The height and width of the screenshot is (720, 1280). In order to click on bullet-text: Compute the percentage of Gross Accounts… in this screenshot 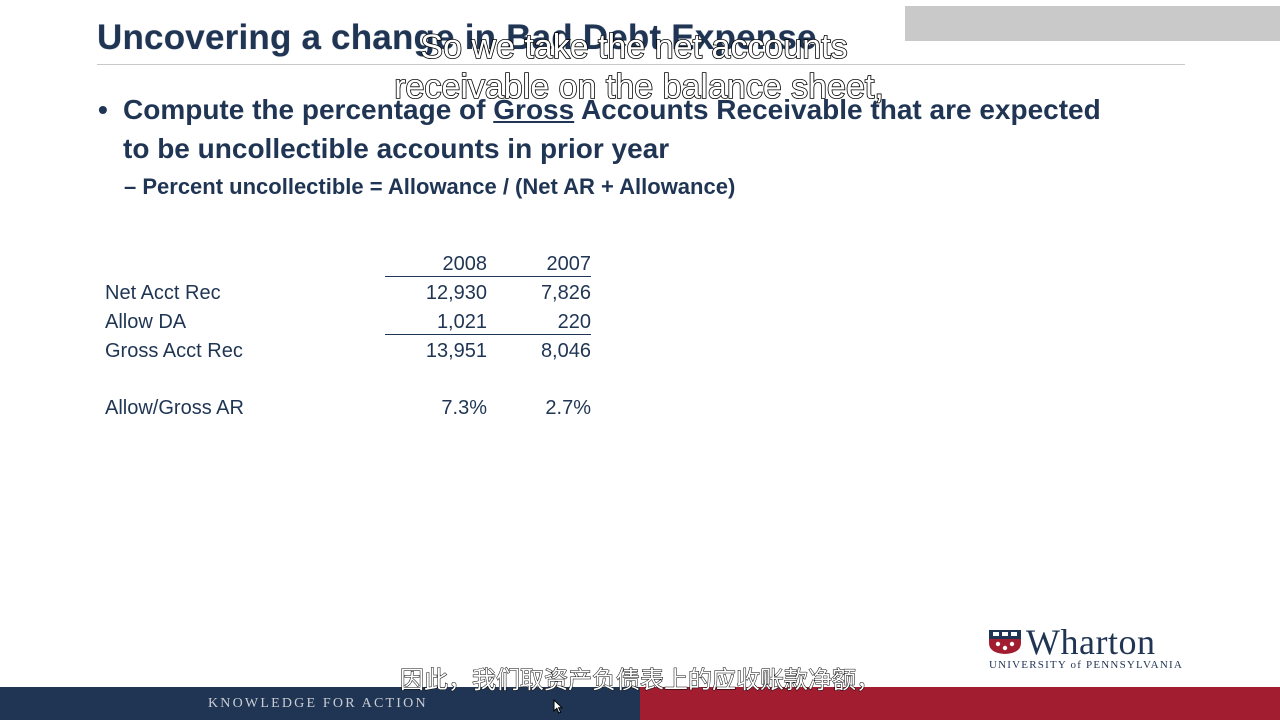, I will do `click(618, 129)`.